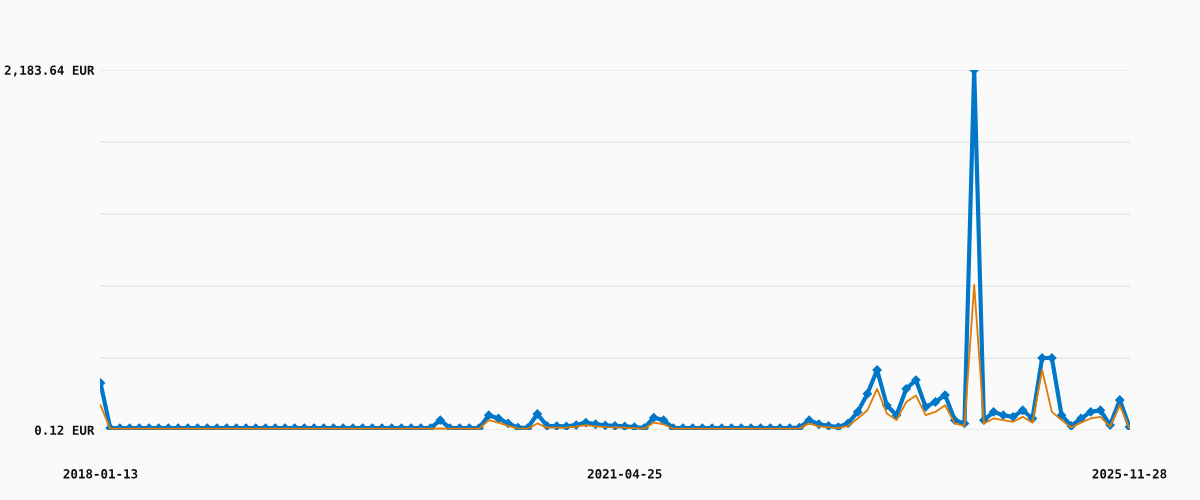 This screenshot has width=1200, height=500. I want to click on y-tick-label: 2,183.64 EUR, so click(49, 71).